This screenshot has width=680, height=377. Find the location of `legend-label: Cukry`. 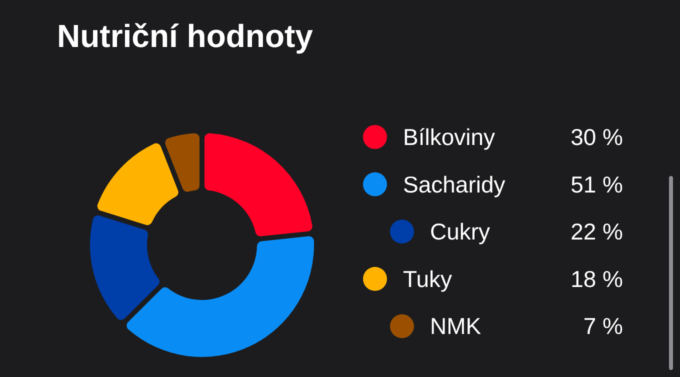

legend-label: Cukry is located at coordinates (460, 231).